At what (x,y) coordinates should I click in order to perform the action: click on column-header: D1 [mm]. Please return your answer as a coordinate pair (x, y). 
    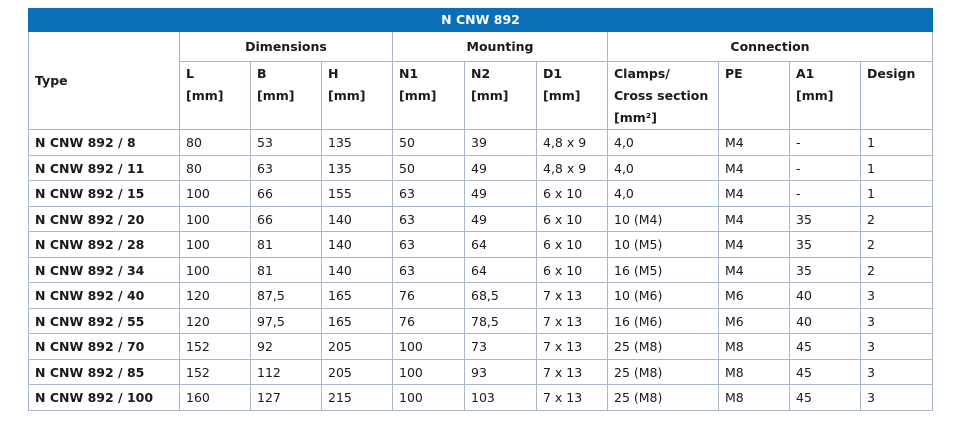
    Looking at the image, I should click on (572, 96).